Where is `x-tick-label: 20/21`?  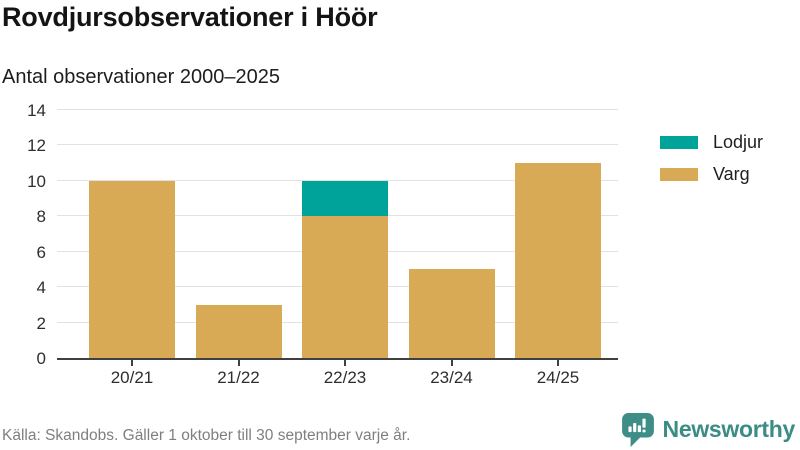 x-tick-label: 20/21 is located at coordinates (132, 377).